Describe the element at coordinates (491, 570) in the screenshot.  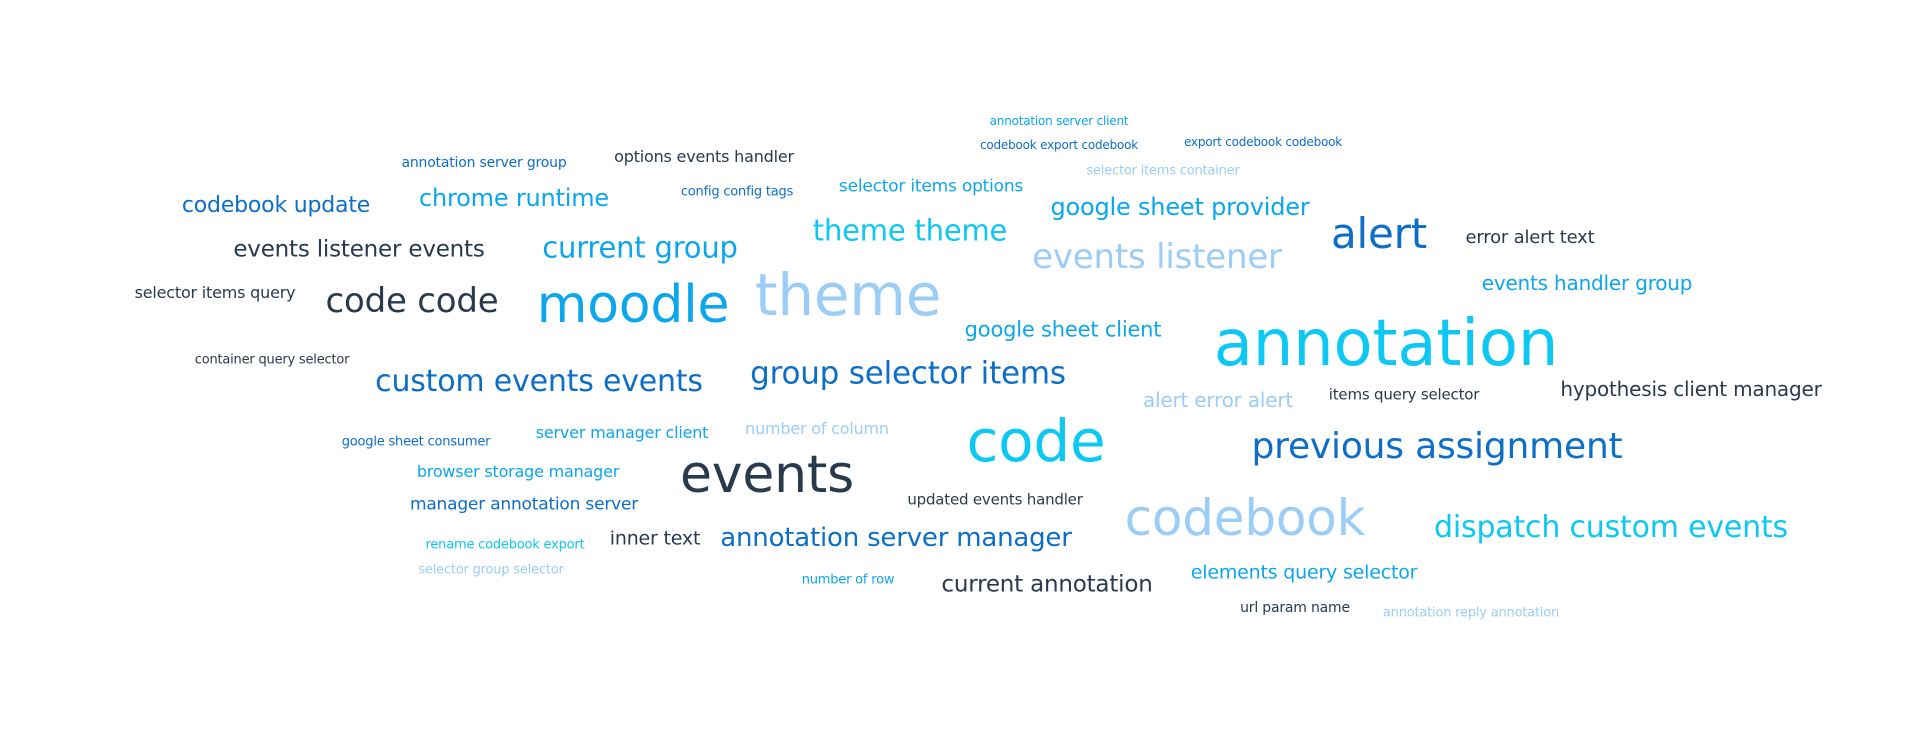
I see `cloud-word: selector group selector` at that location.